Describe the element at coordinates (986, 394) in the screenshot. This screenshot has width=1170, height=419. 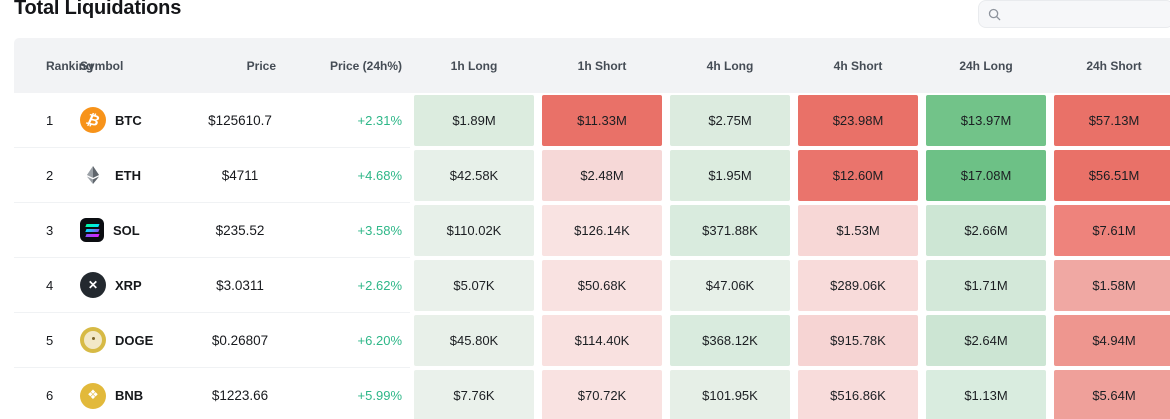
I see `liquidation-value: $1.13M` at that location.